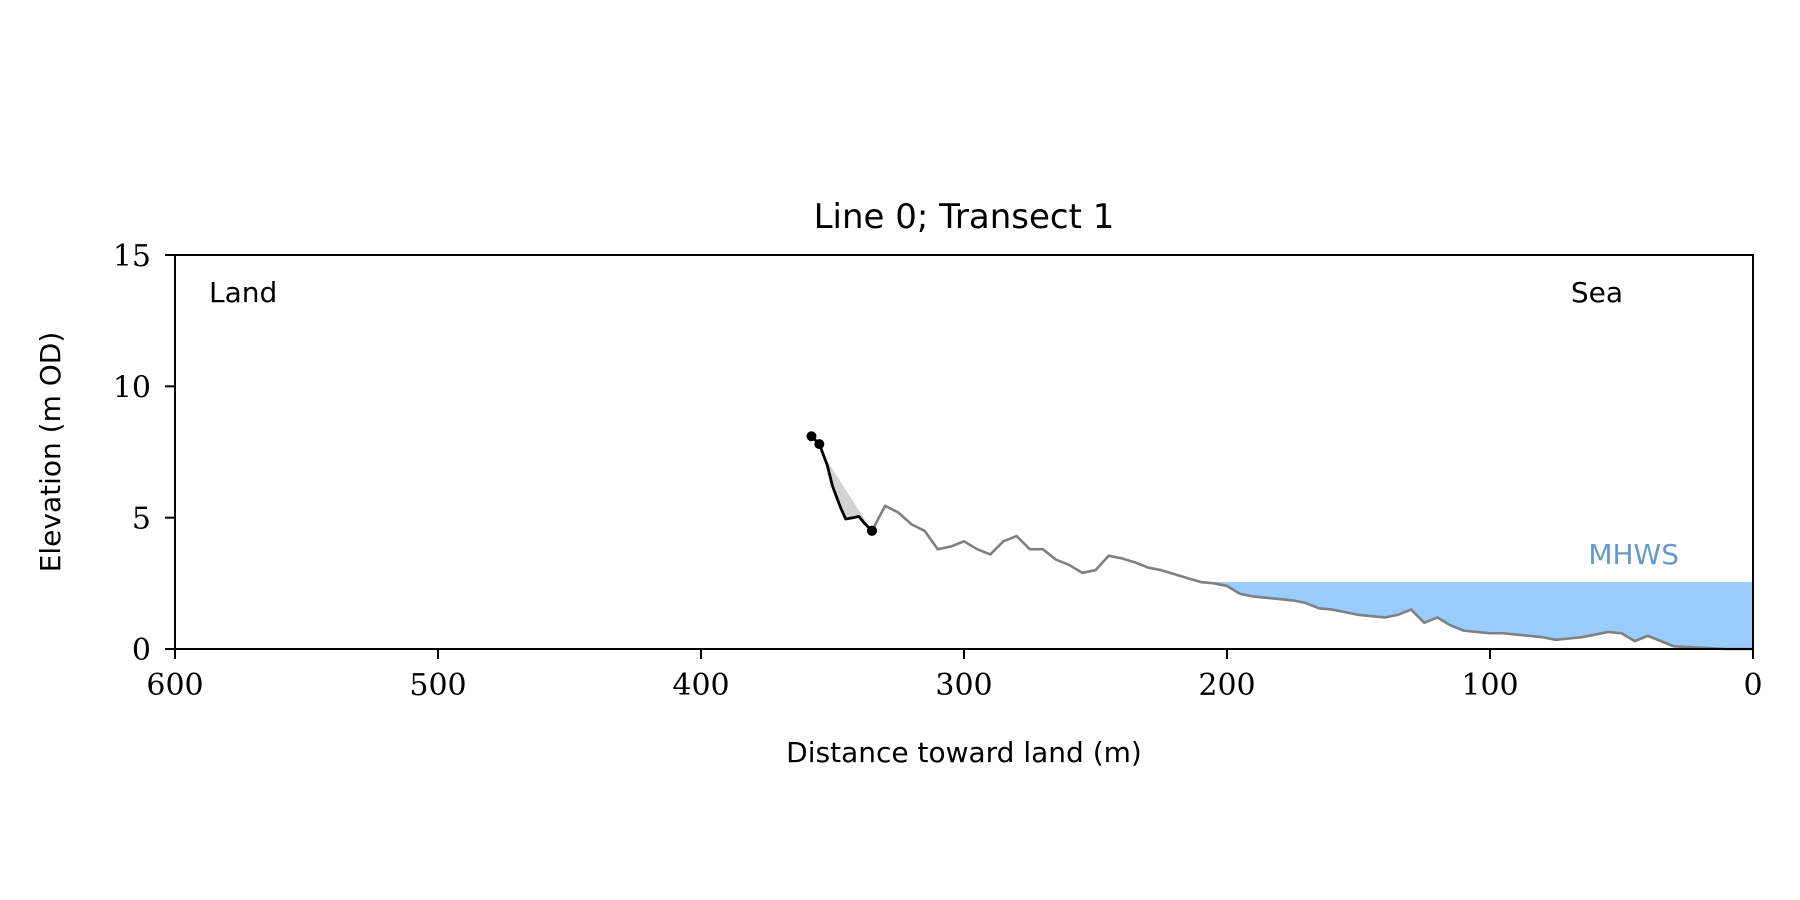  What do you see at coordinates (871, 530) in the screenshot?
I see `cliff-toe-point` at bounding box center [871, 530].